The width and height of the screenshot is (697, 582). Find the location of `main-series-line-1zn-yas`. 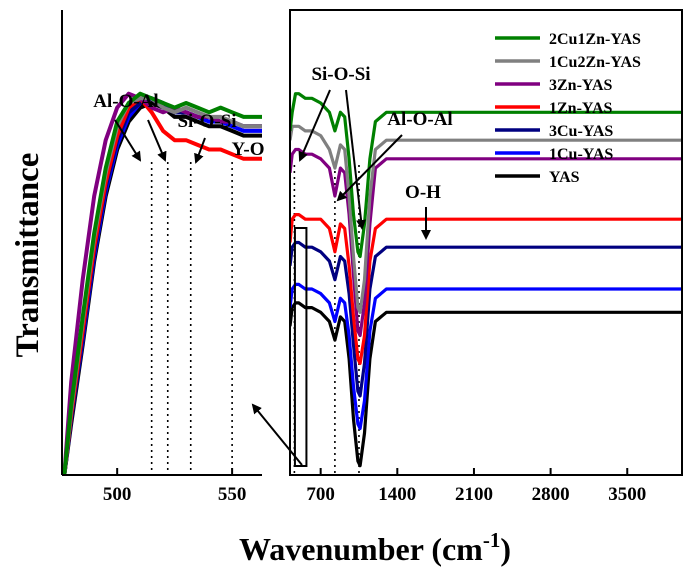

main-series-line-1zn-yas is located at coordinates (486, 289).